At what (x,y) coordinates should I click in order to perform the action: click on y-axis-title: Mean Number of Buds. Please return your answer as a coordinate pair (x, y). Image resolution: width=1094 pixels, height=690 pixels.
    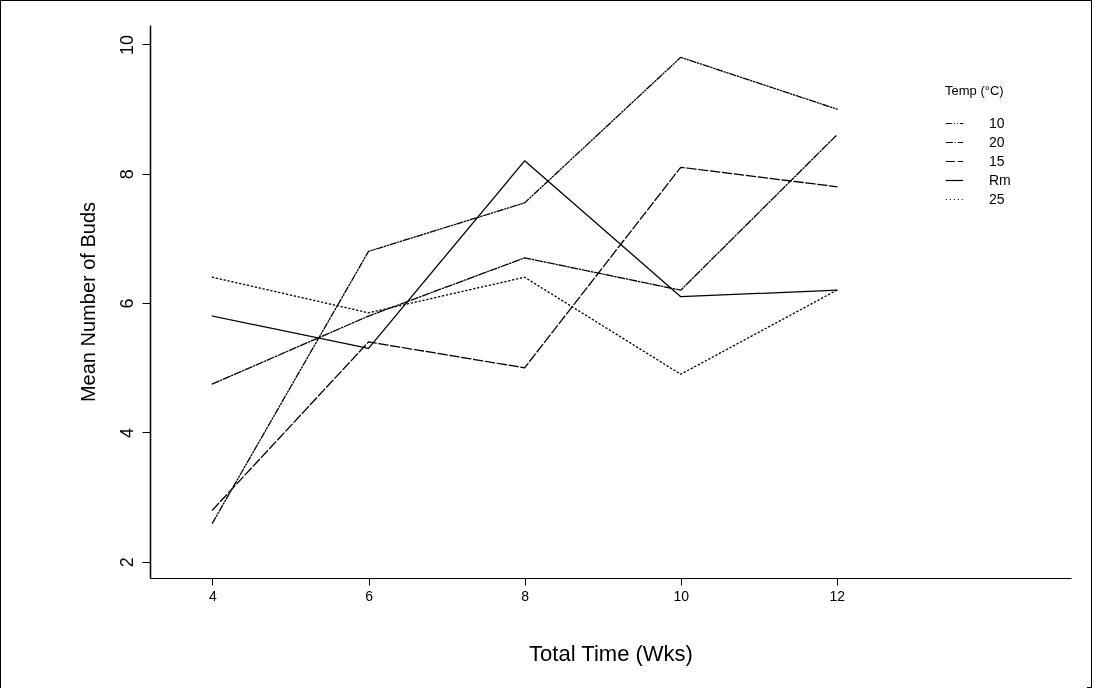
    Looking at the image, I should click on (87, 302).